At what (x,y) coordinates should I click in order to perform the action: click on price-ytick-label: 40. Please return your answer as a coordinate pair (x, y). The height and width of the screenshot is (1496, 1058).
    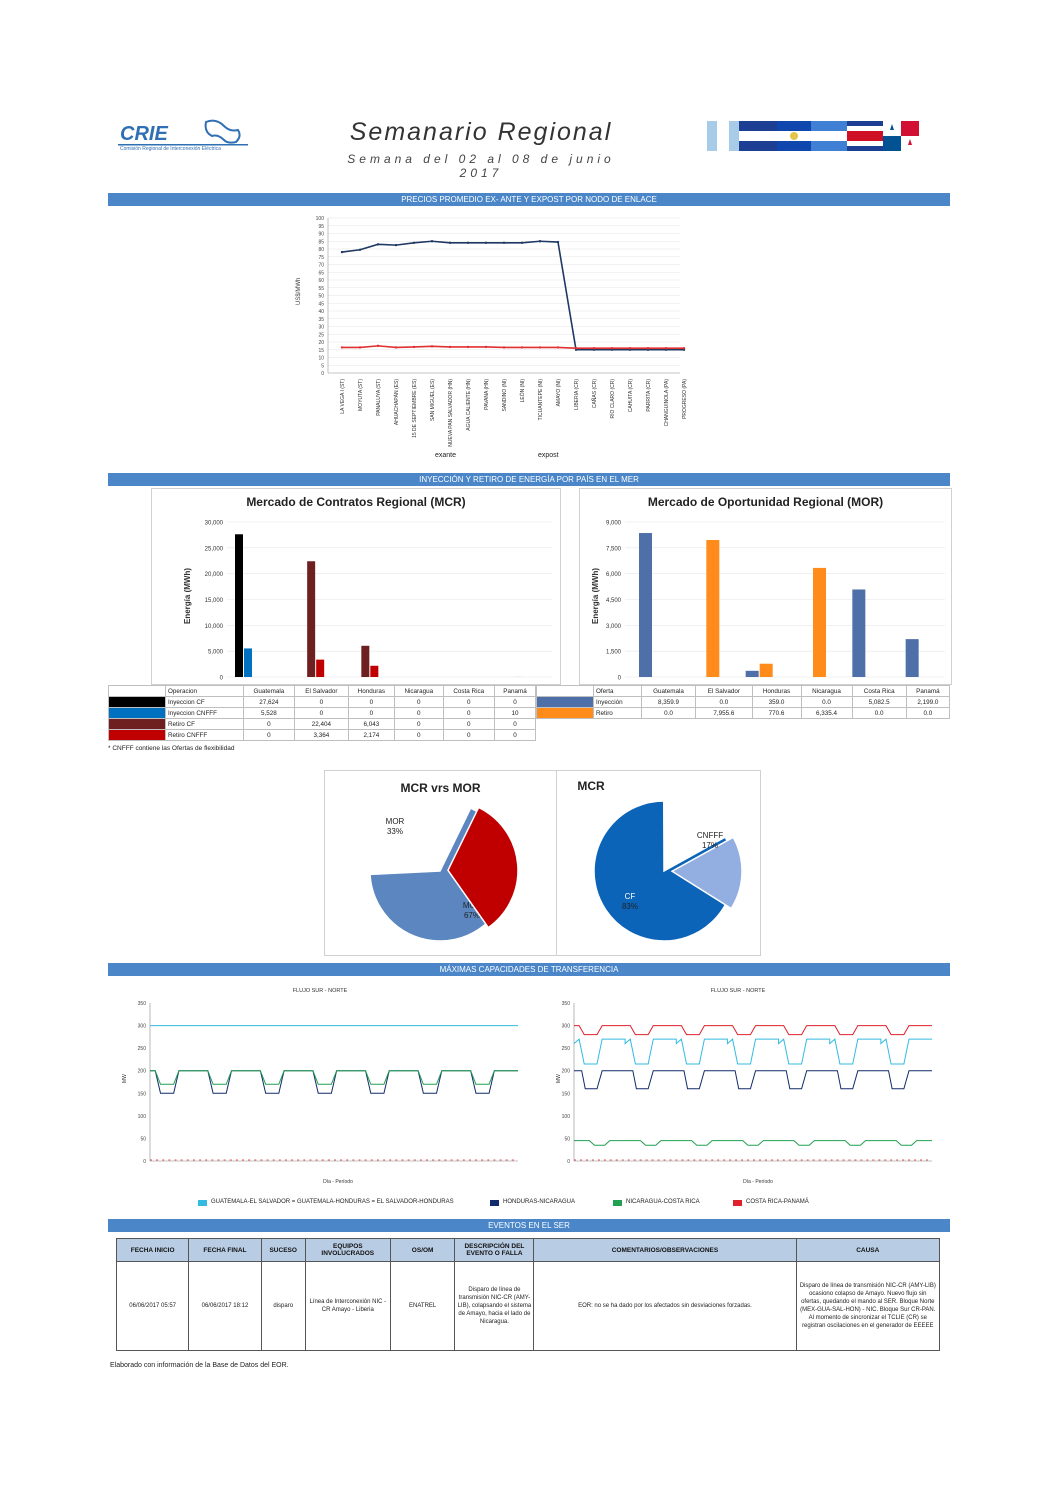
    Looking at the image, I should click on (321, 312).